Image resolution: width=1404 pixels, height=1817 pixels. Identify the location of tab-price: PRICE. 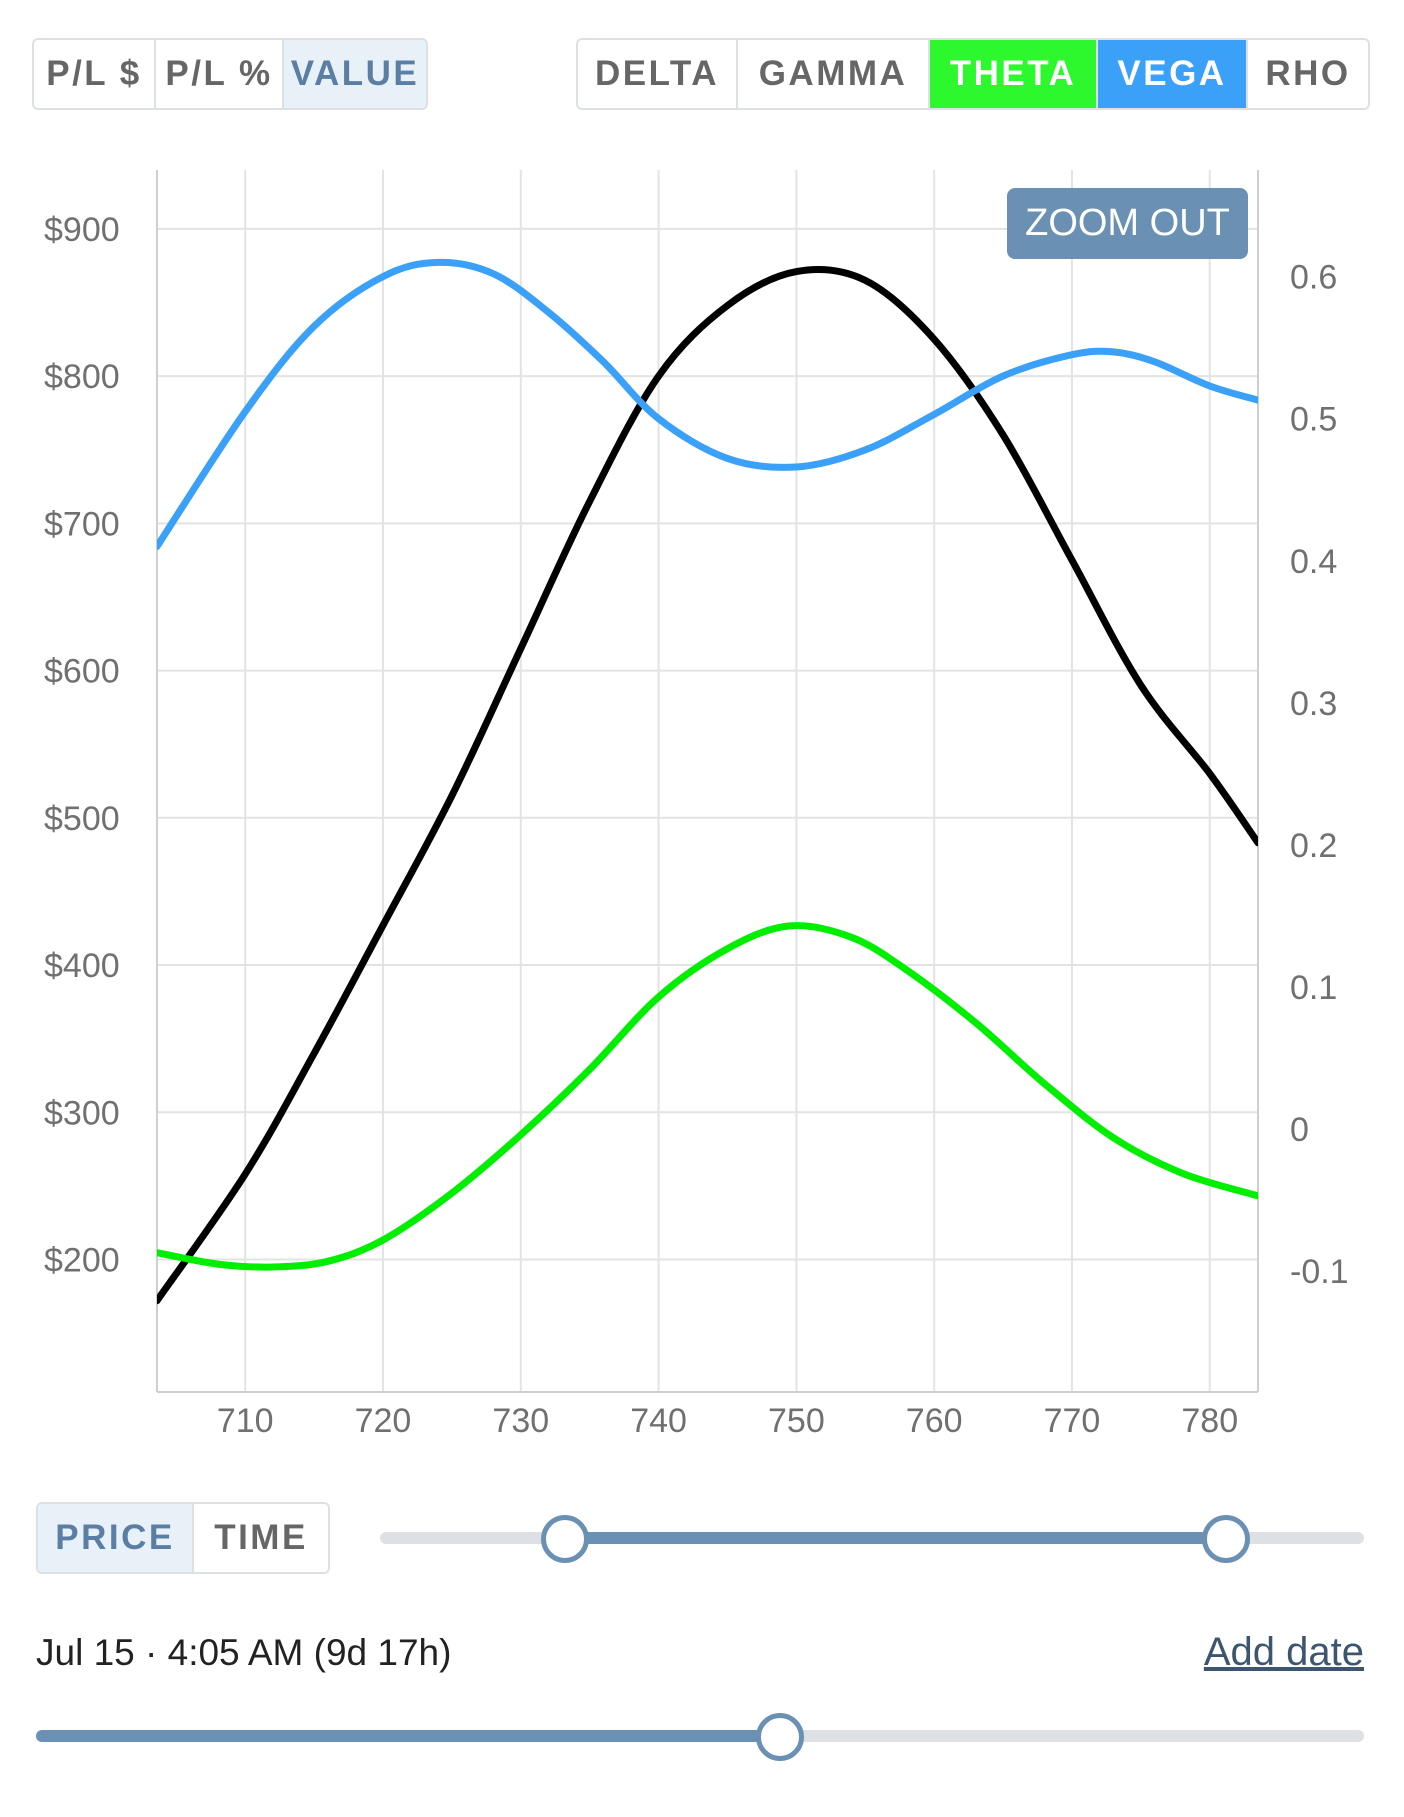
(116, 1538).